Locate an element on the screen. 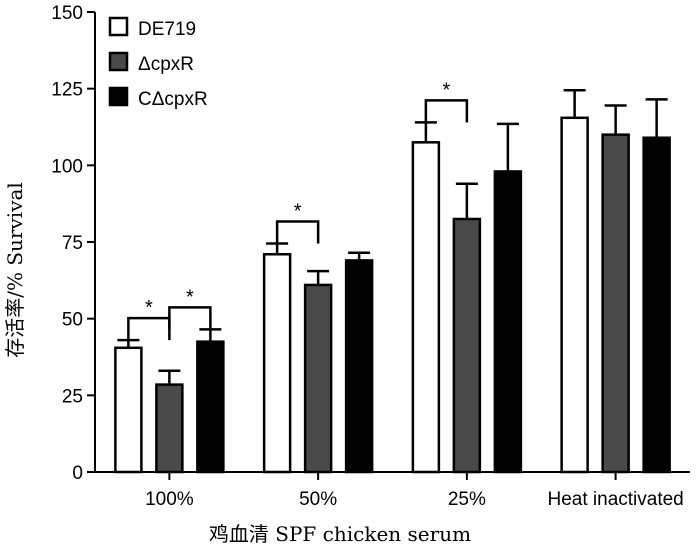 This screenshot has height=550, width=700. y-tick-label: 50 is located at coordinates (72, 320).